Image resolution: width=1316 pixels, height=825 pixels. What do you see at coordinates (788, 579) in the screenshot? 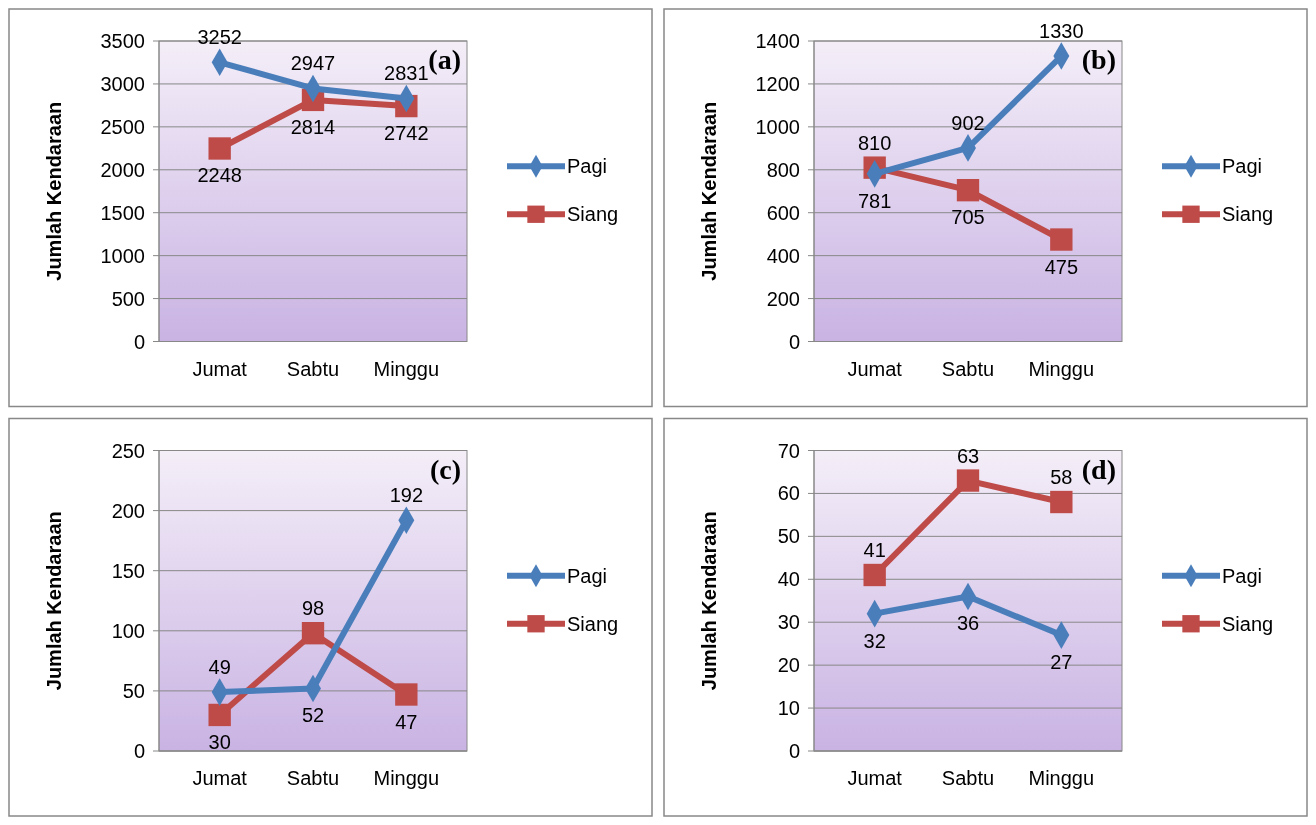
I see `y-tick-label: 40` at bounding box center [788, 579].